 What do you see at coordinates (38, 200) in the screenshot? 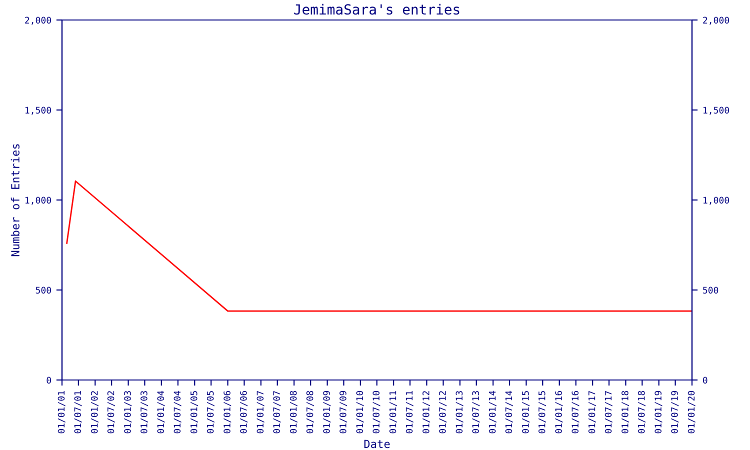
I see `y-tick-label: 1,000` at bounding box center [38, 200].